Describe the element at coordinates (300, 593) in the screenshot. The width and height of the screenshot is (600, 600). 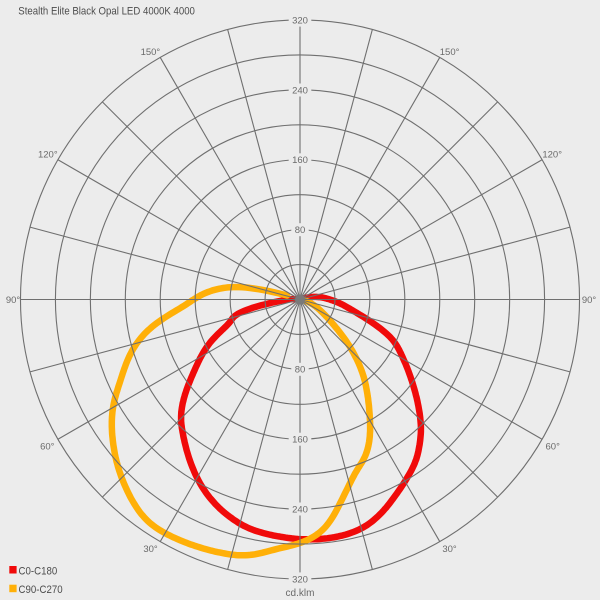
I see `svg-text: cd.klm` at that location.